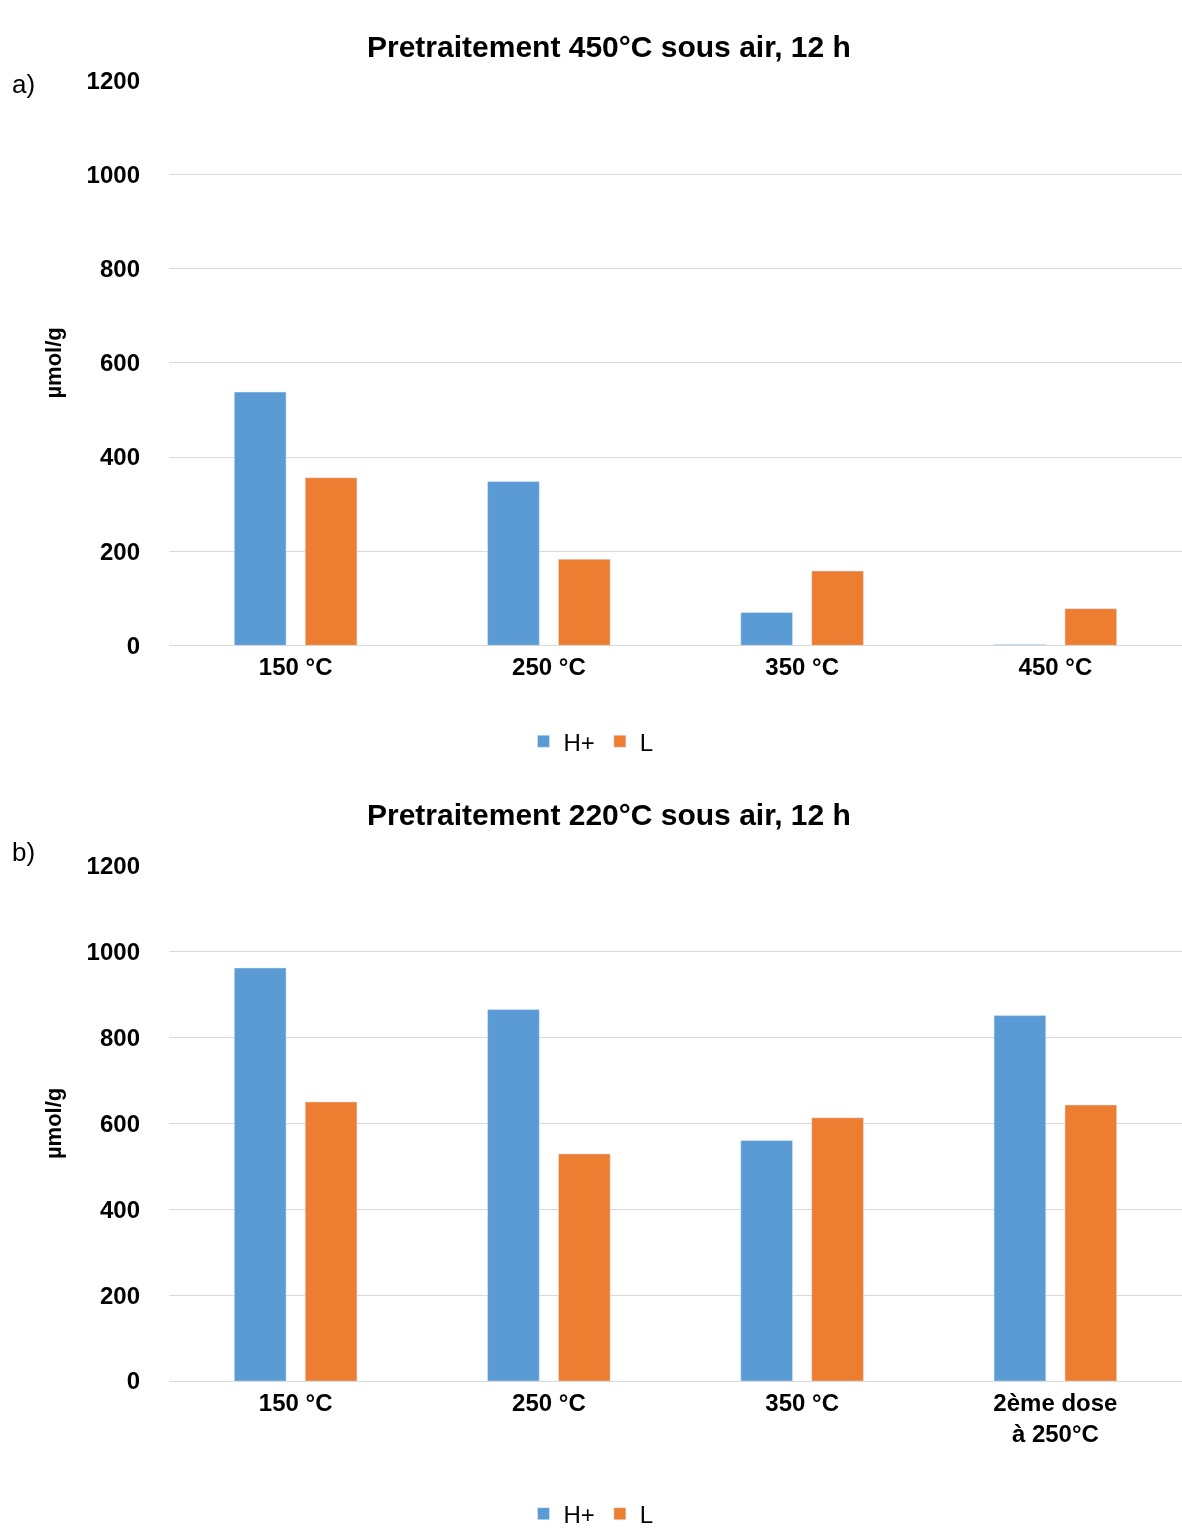 The image size is (1182, 1537). What do you see at coordinates (24, 852) in the screenshot?
I see `text: b)` at bounding box center [24, 852].